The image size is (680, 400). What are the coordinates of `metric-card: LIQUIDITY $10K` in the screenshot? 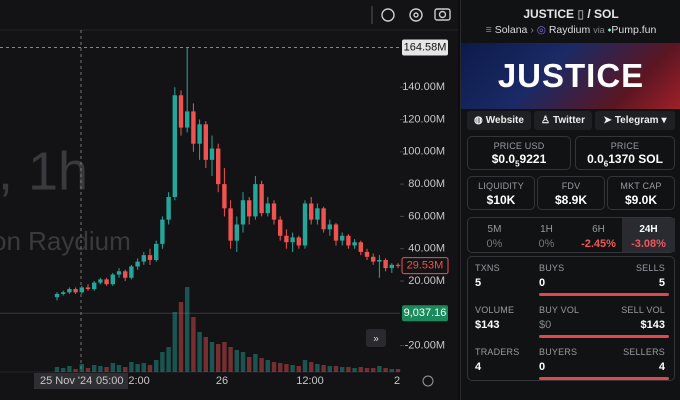 It's located at (501, 193).